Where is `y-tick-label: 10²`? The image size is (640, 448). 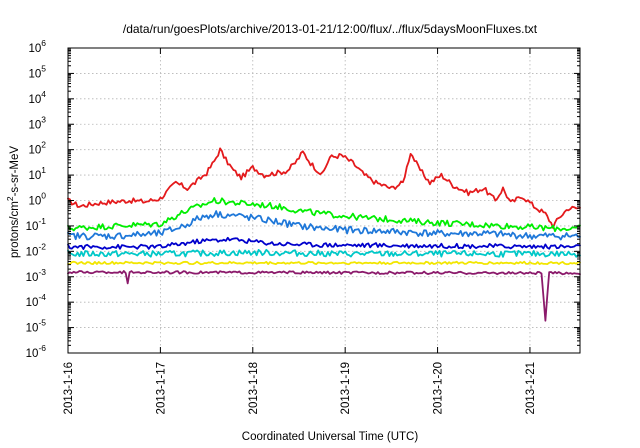 y-tick-label: 10² is located at coordinates (37, 148).